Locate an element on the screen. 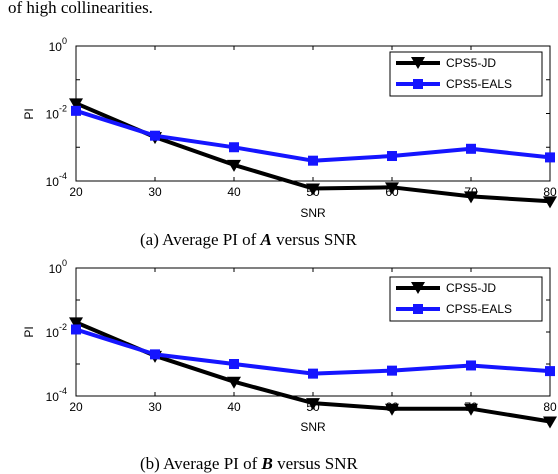 The height and width of the screenshot is (474, 558). legend-marker-eals-b is located at coordinates (418, 309).